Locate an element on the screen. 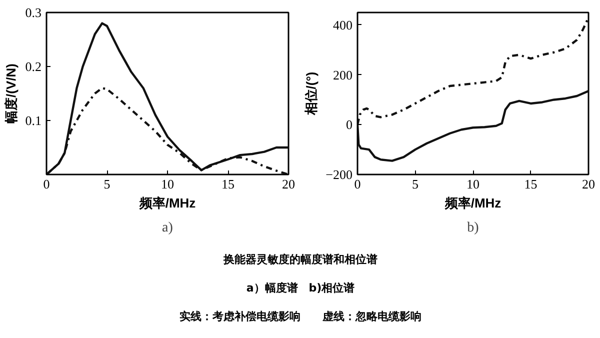 This screenshot has height=338, width=600. text: 换能器灵敏度的幅度谱和相位谱 is located at coordinates (300, 259).